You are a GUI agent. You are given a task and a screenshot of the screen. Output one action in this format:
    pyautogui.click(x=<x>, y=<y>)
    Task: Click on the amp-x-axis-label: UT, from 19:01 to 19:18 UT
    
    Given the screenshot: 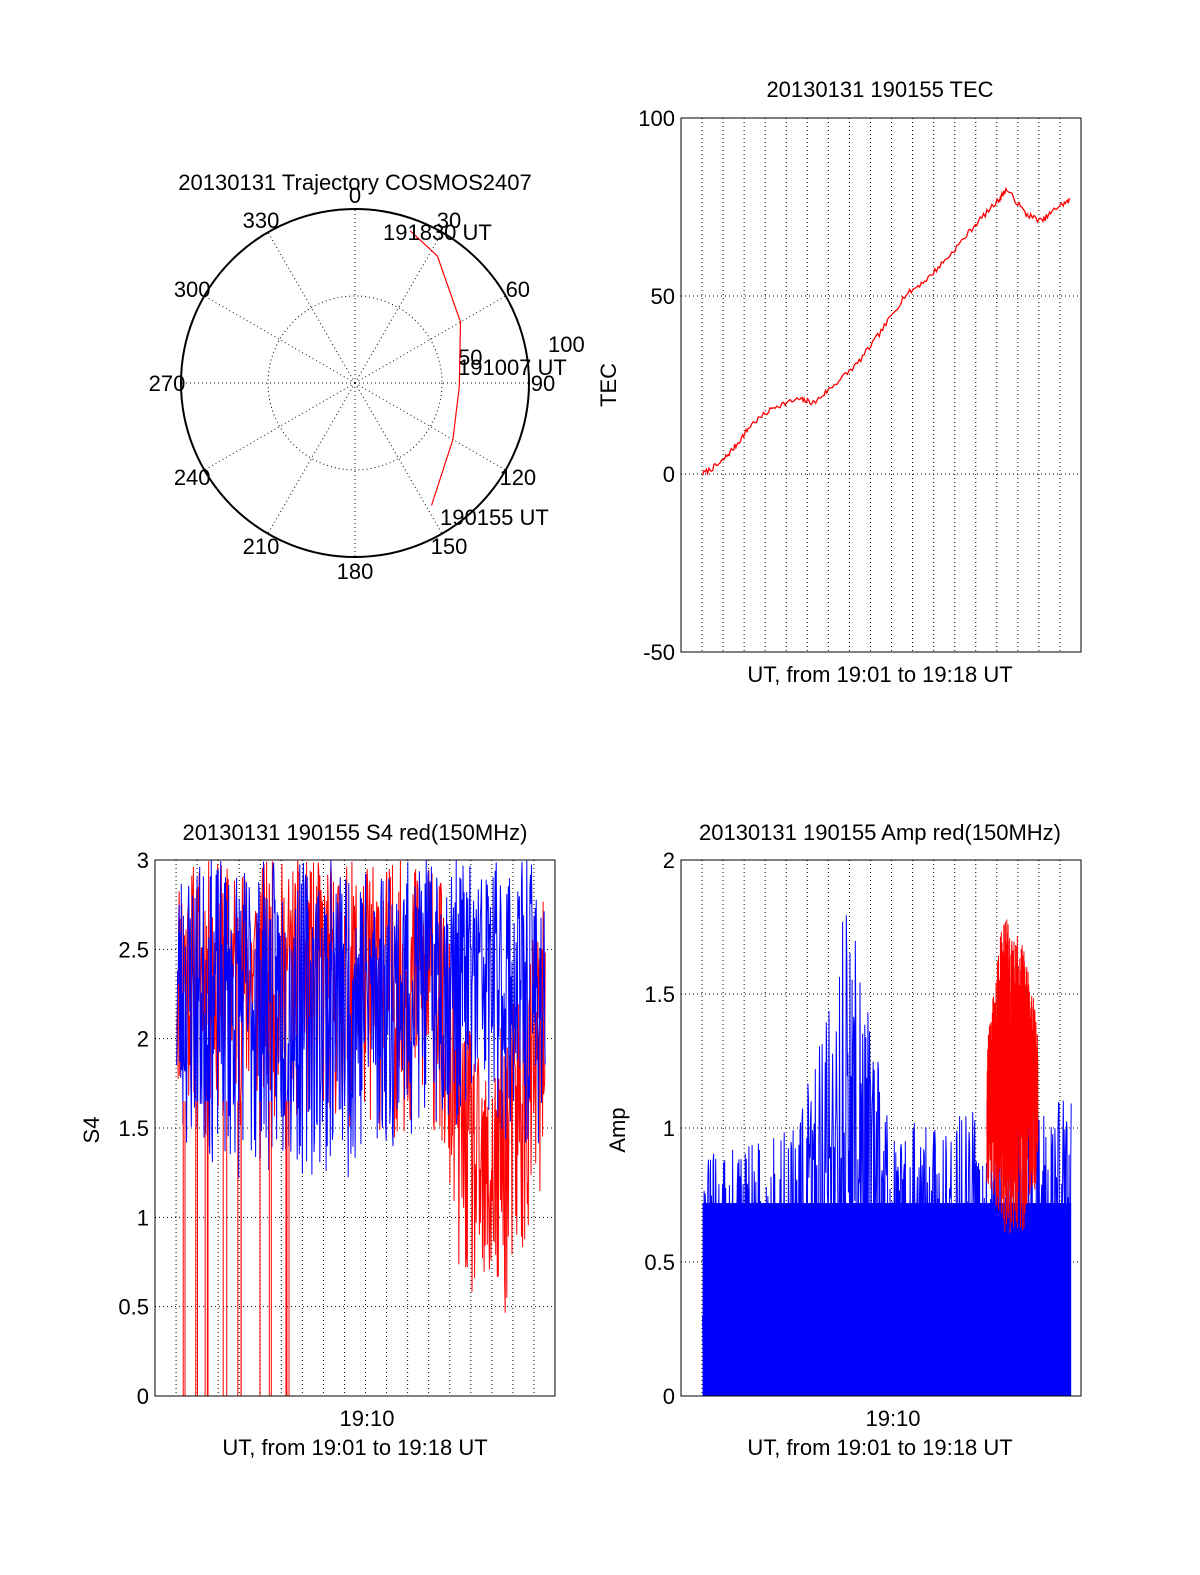 What is the action you would take?
    pyautogui.click(x=879, y=1447)
    